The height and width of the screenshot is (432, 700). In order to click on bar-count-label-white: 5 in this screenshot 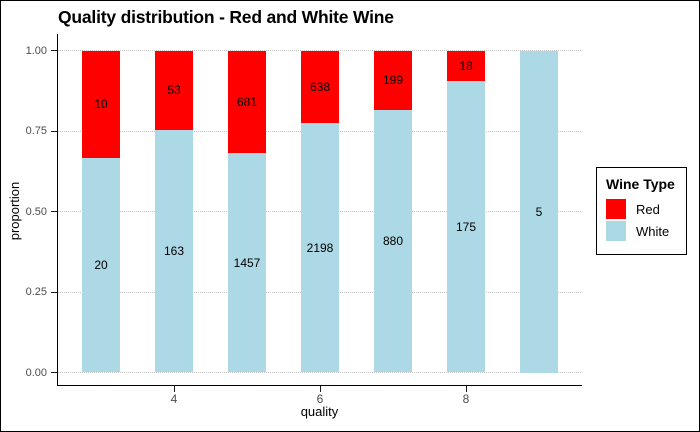, I will do `click(539, 211)`.